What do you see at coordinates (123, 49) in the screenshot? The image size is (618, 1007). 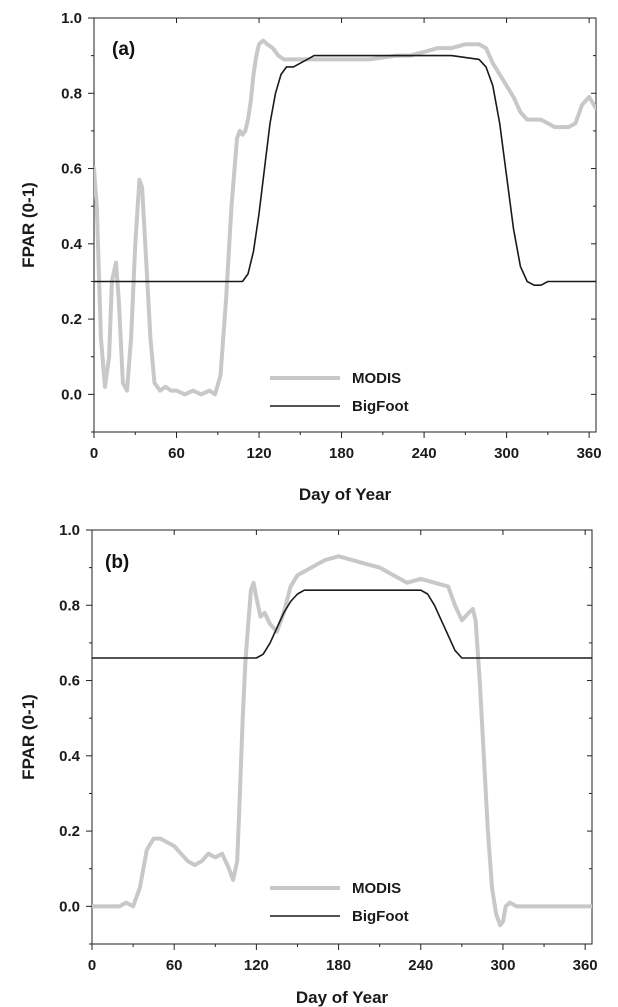 I see `panel-label: (a)` at bounding box center [123, 49].